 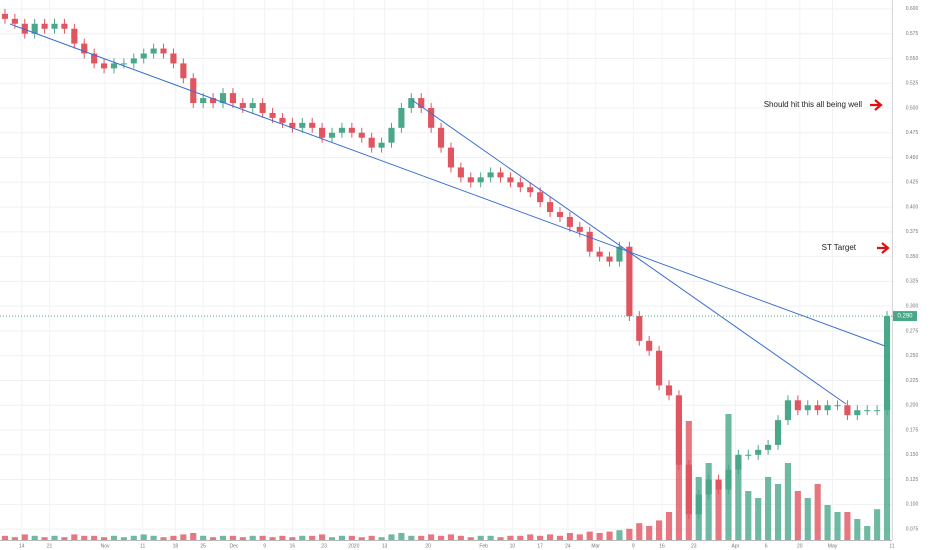 I want to click on x-tick-label: 6, so click(x=766, y=546).